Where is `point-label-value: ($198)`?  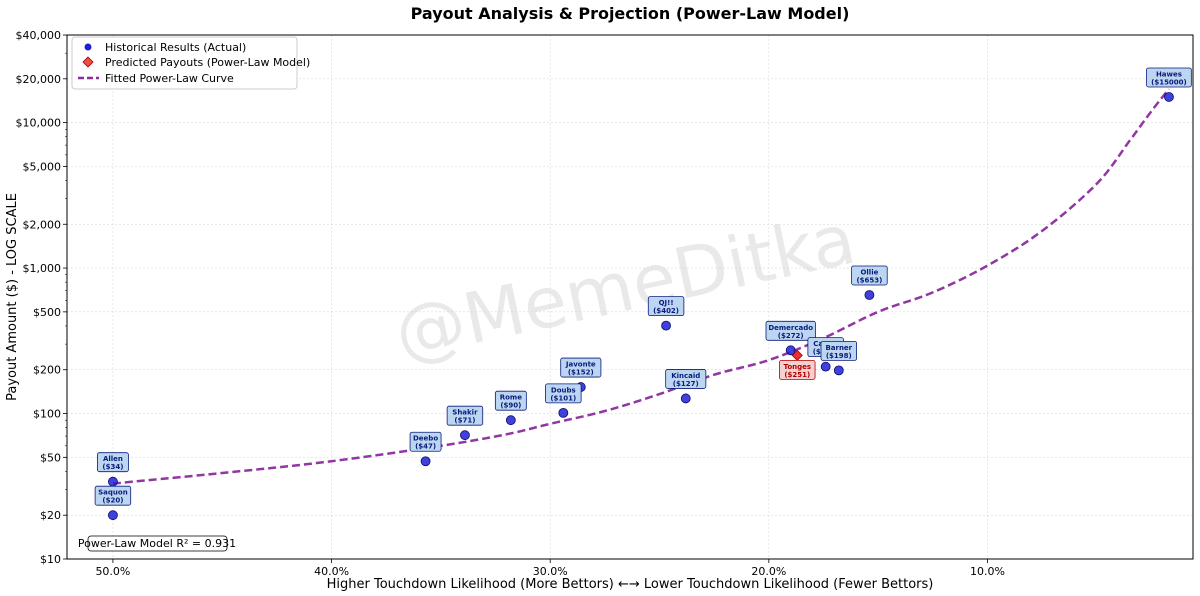 point-label-value: ($198) is located at coordinates (839, 356).